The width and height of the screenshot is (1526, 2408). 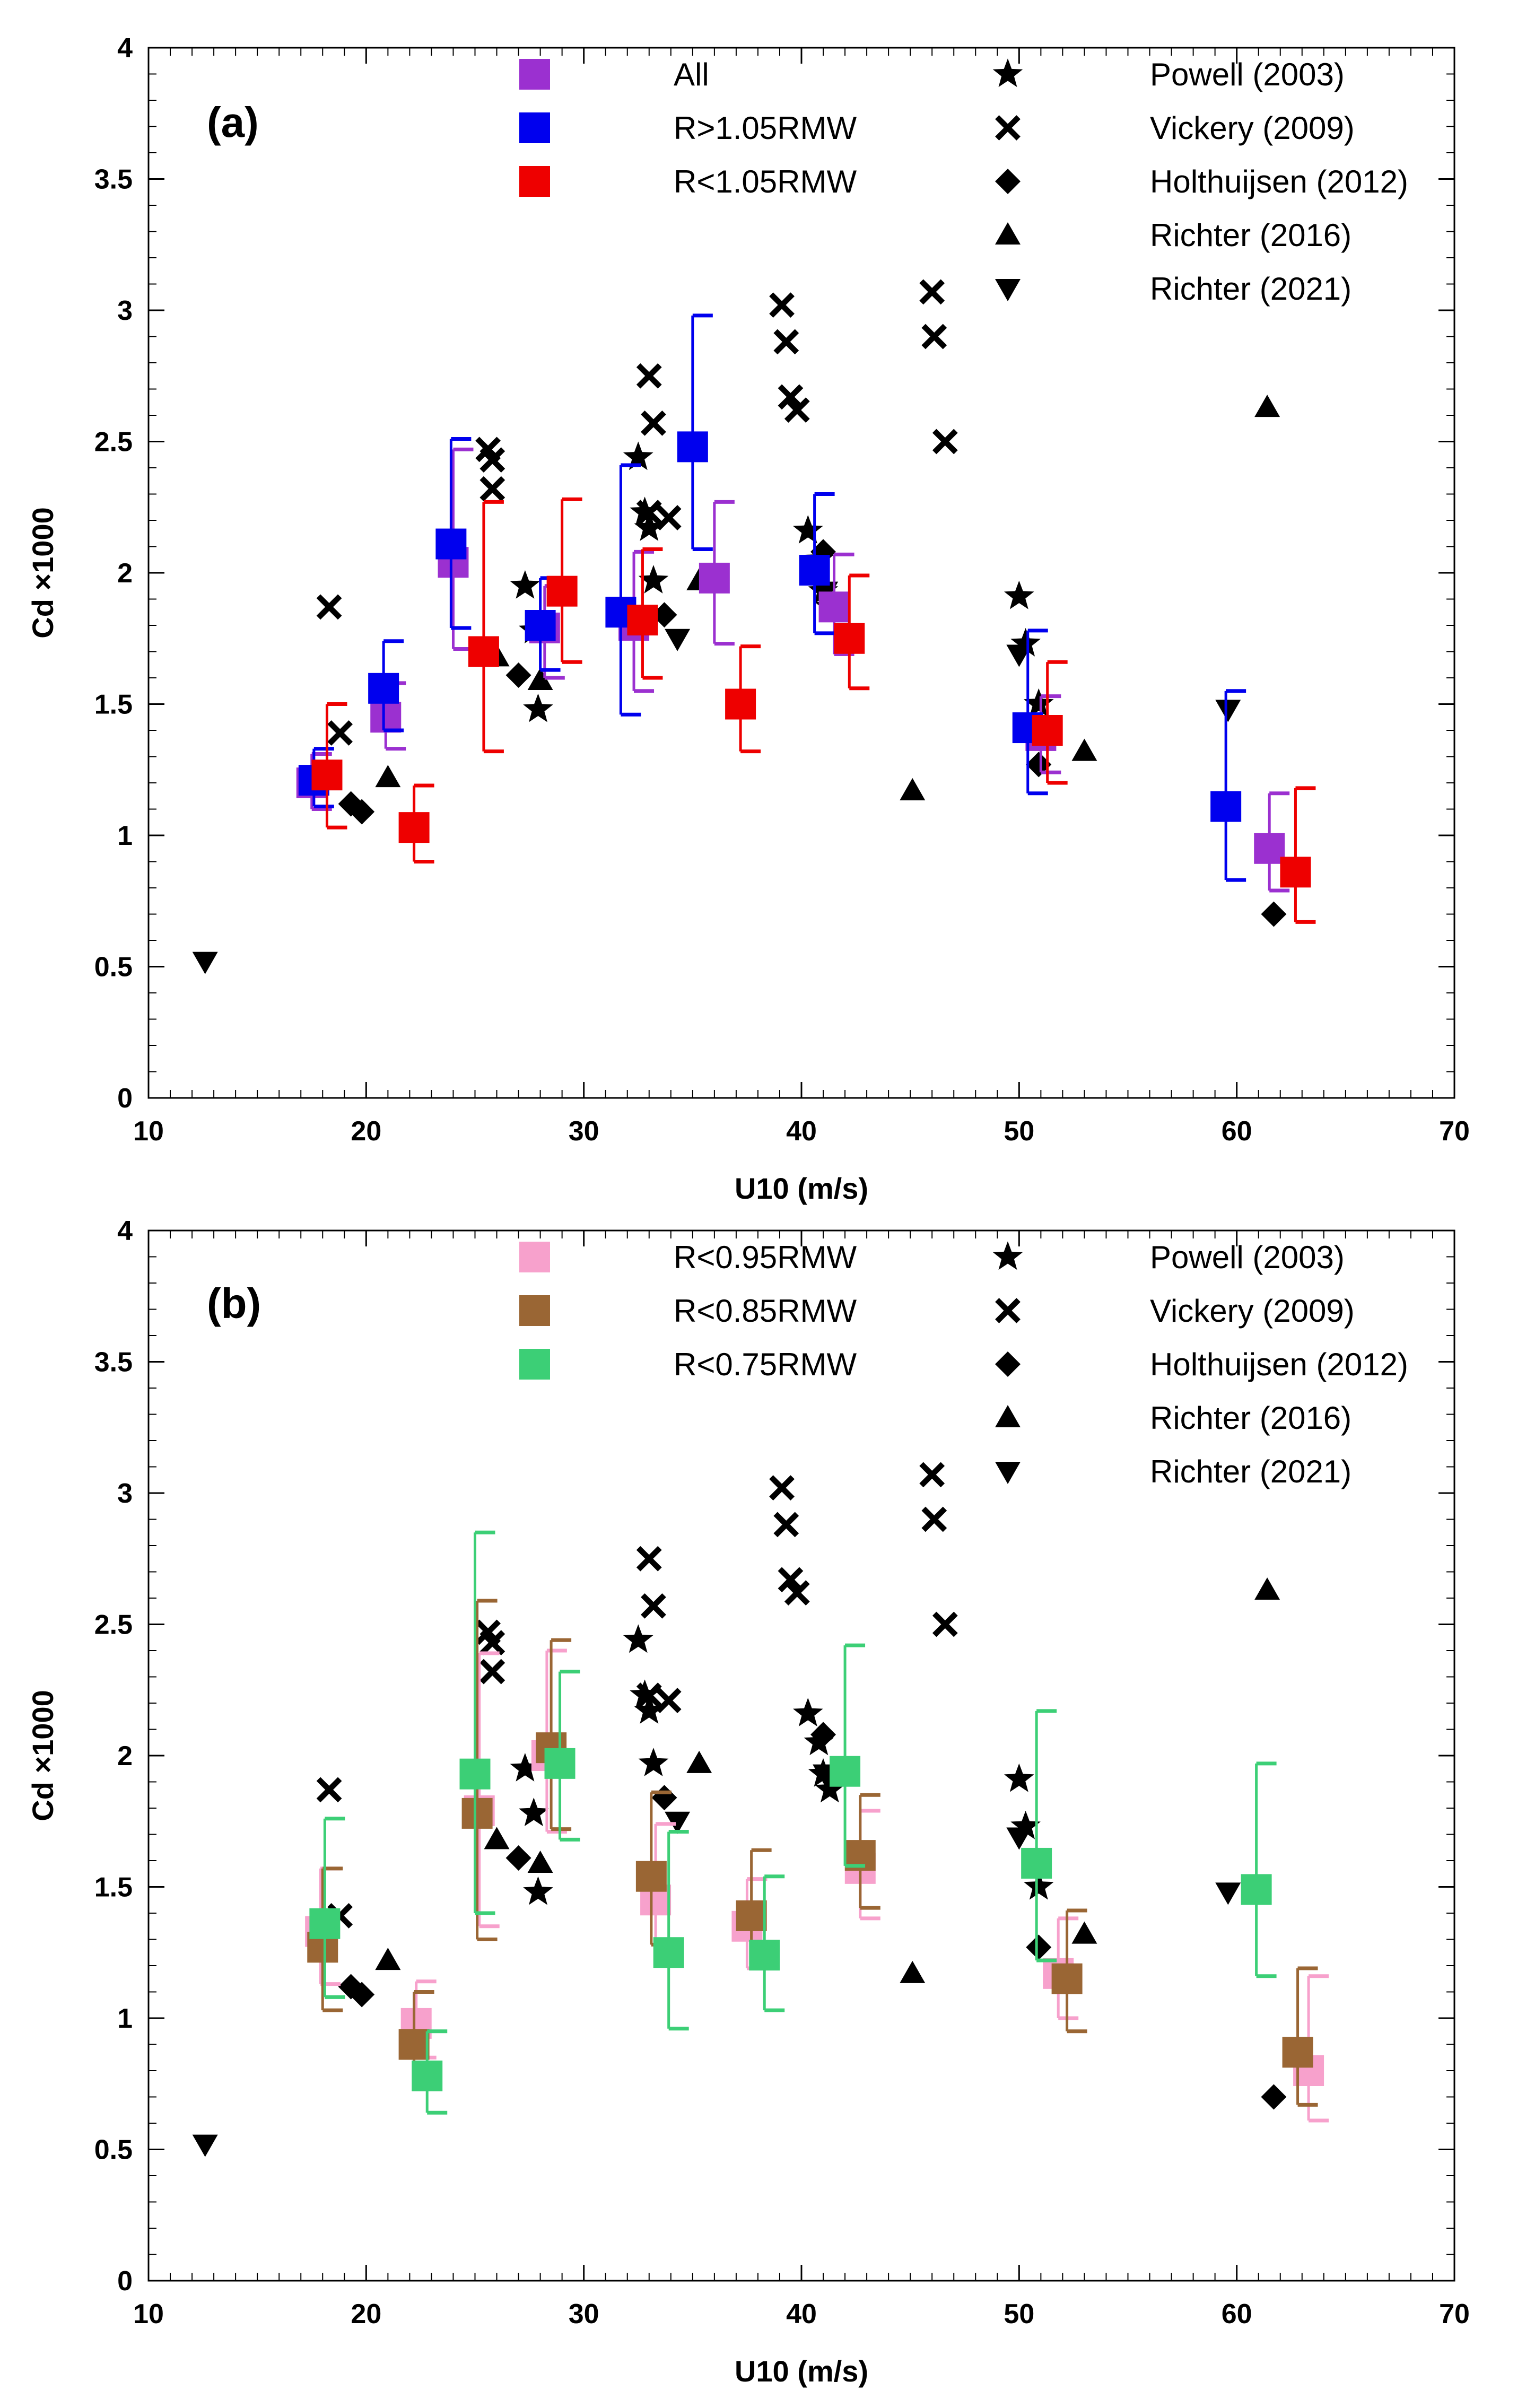 What do you see at coordinates (1250, 1471) in the screenshot?
I see `legend-label: Richter (2021)` at bounding box center [1250, 1471].